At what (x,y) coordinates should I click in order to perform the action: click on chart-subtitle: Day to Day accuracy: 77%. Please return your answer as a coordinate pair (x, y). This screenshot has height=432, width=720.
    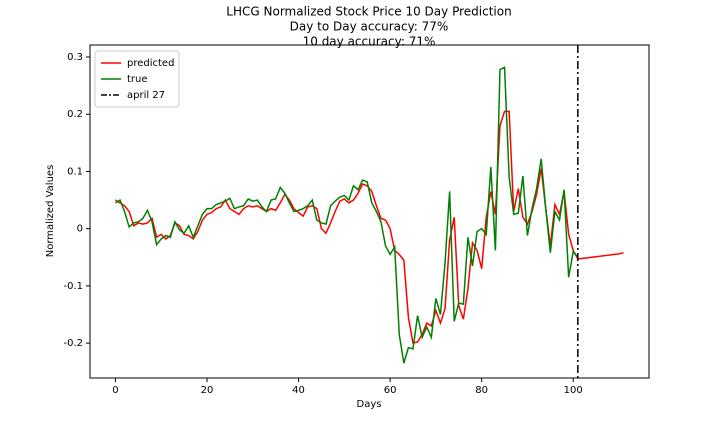
    Looking at the image, I should click on (369, 27).